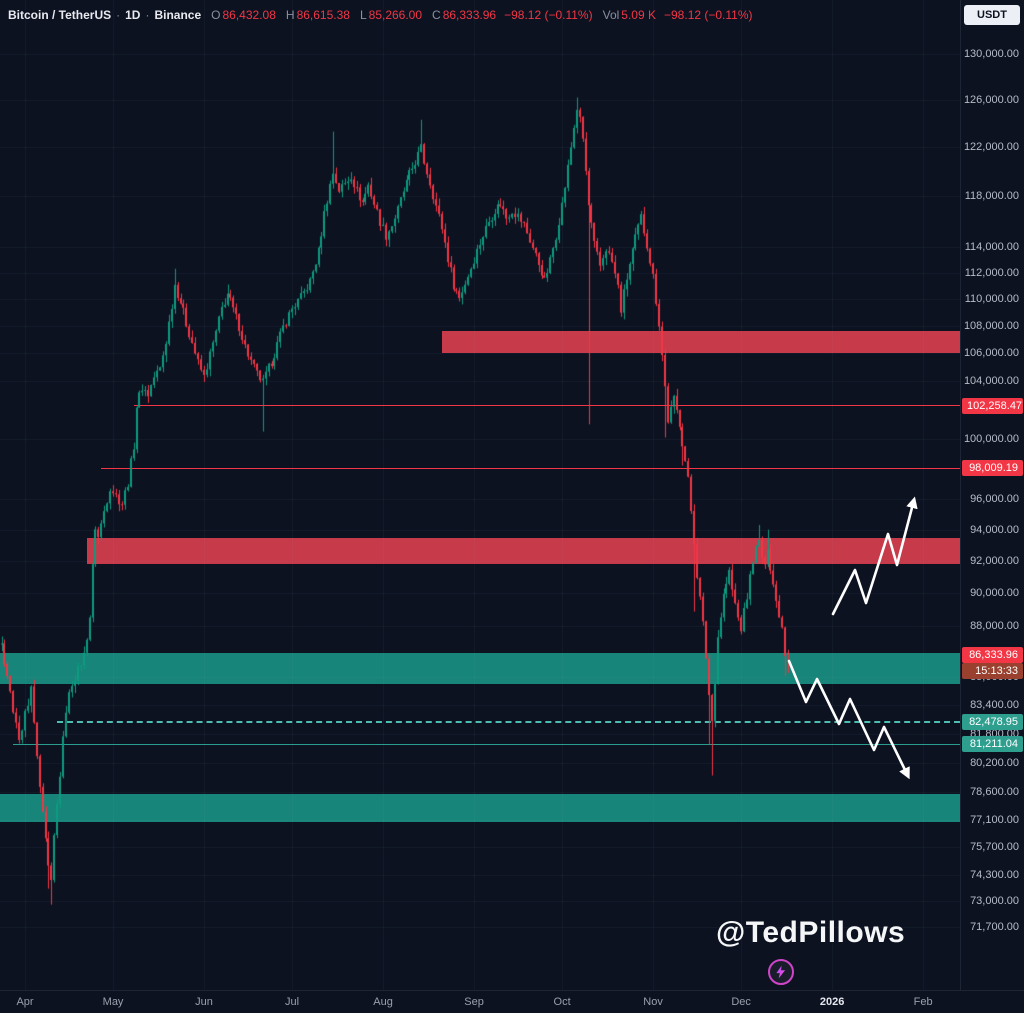  What do you see at coordinates (512, 1001) in the screenshot?
I see `time-axis: Apr May Jun Jul Aug Sep Oct Nov Dec 2026 Feb` at bounding box center [512, 1001].